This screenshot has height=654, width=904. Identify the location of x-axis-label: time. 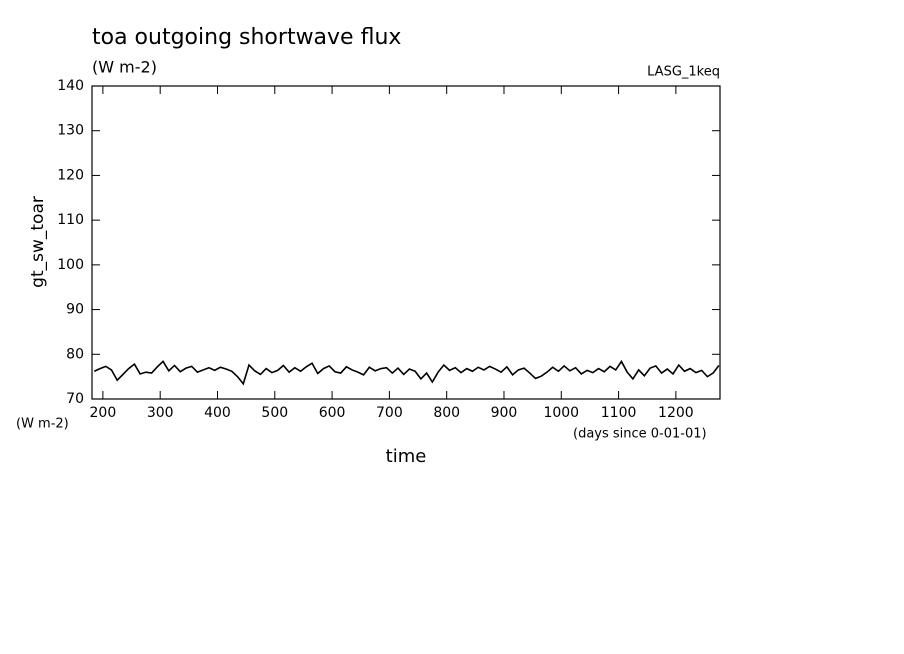
(406, 456).